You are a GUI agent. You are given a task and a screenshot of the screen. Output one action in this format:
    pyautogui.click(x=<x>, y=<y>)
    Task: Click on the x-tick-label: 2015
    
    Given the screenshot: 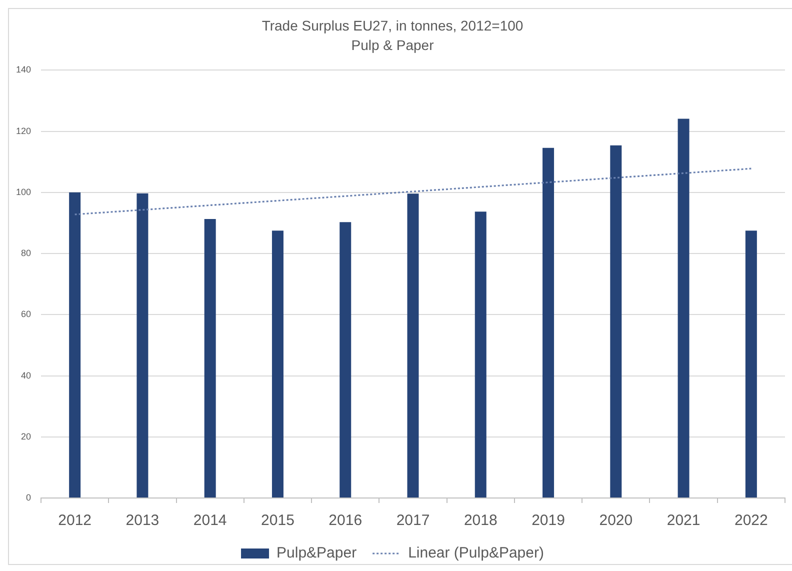 What is the action you would take?
    pyautogui.click(x=277, y=521)
    